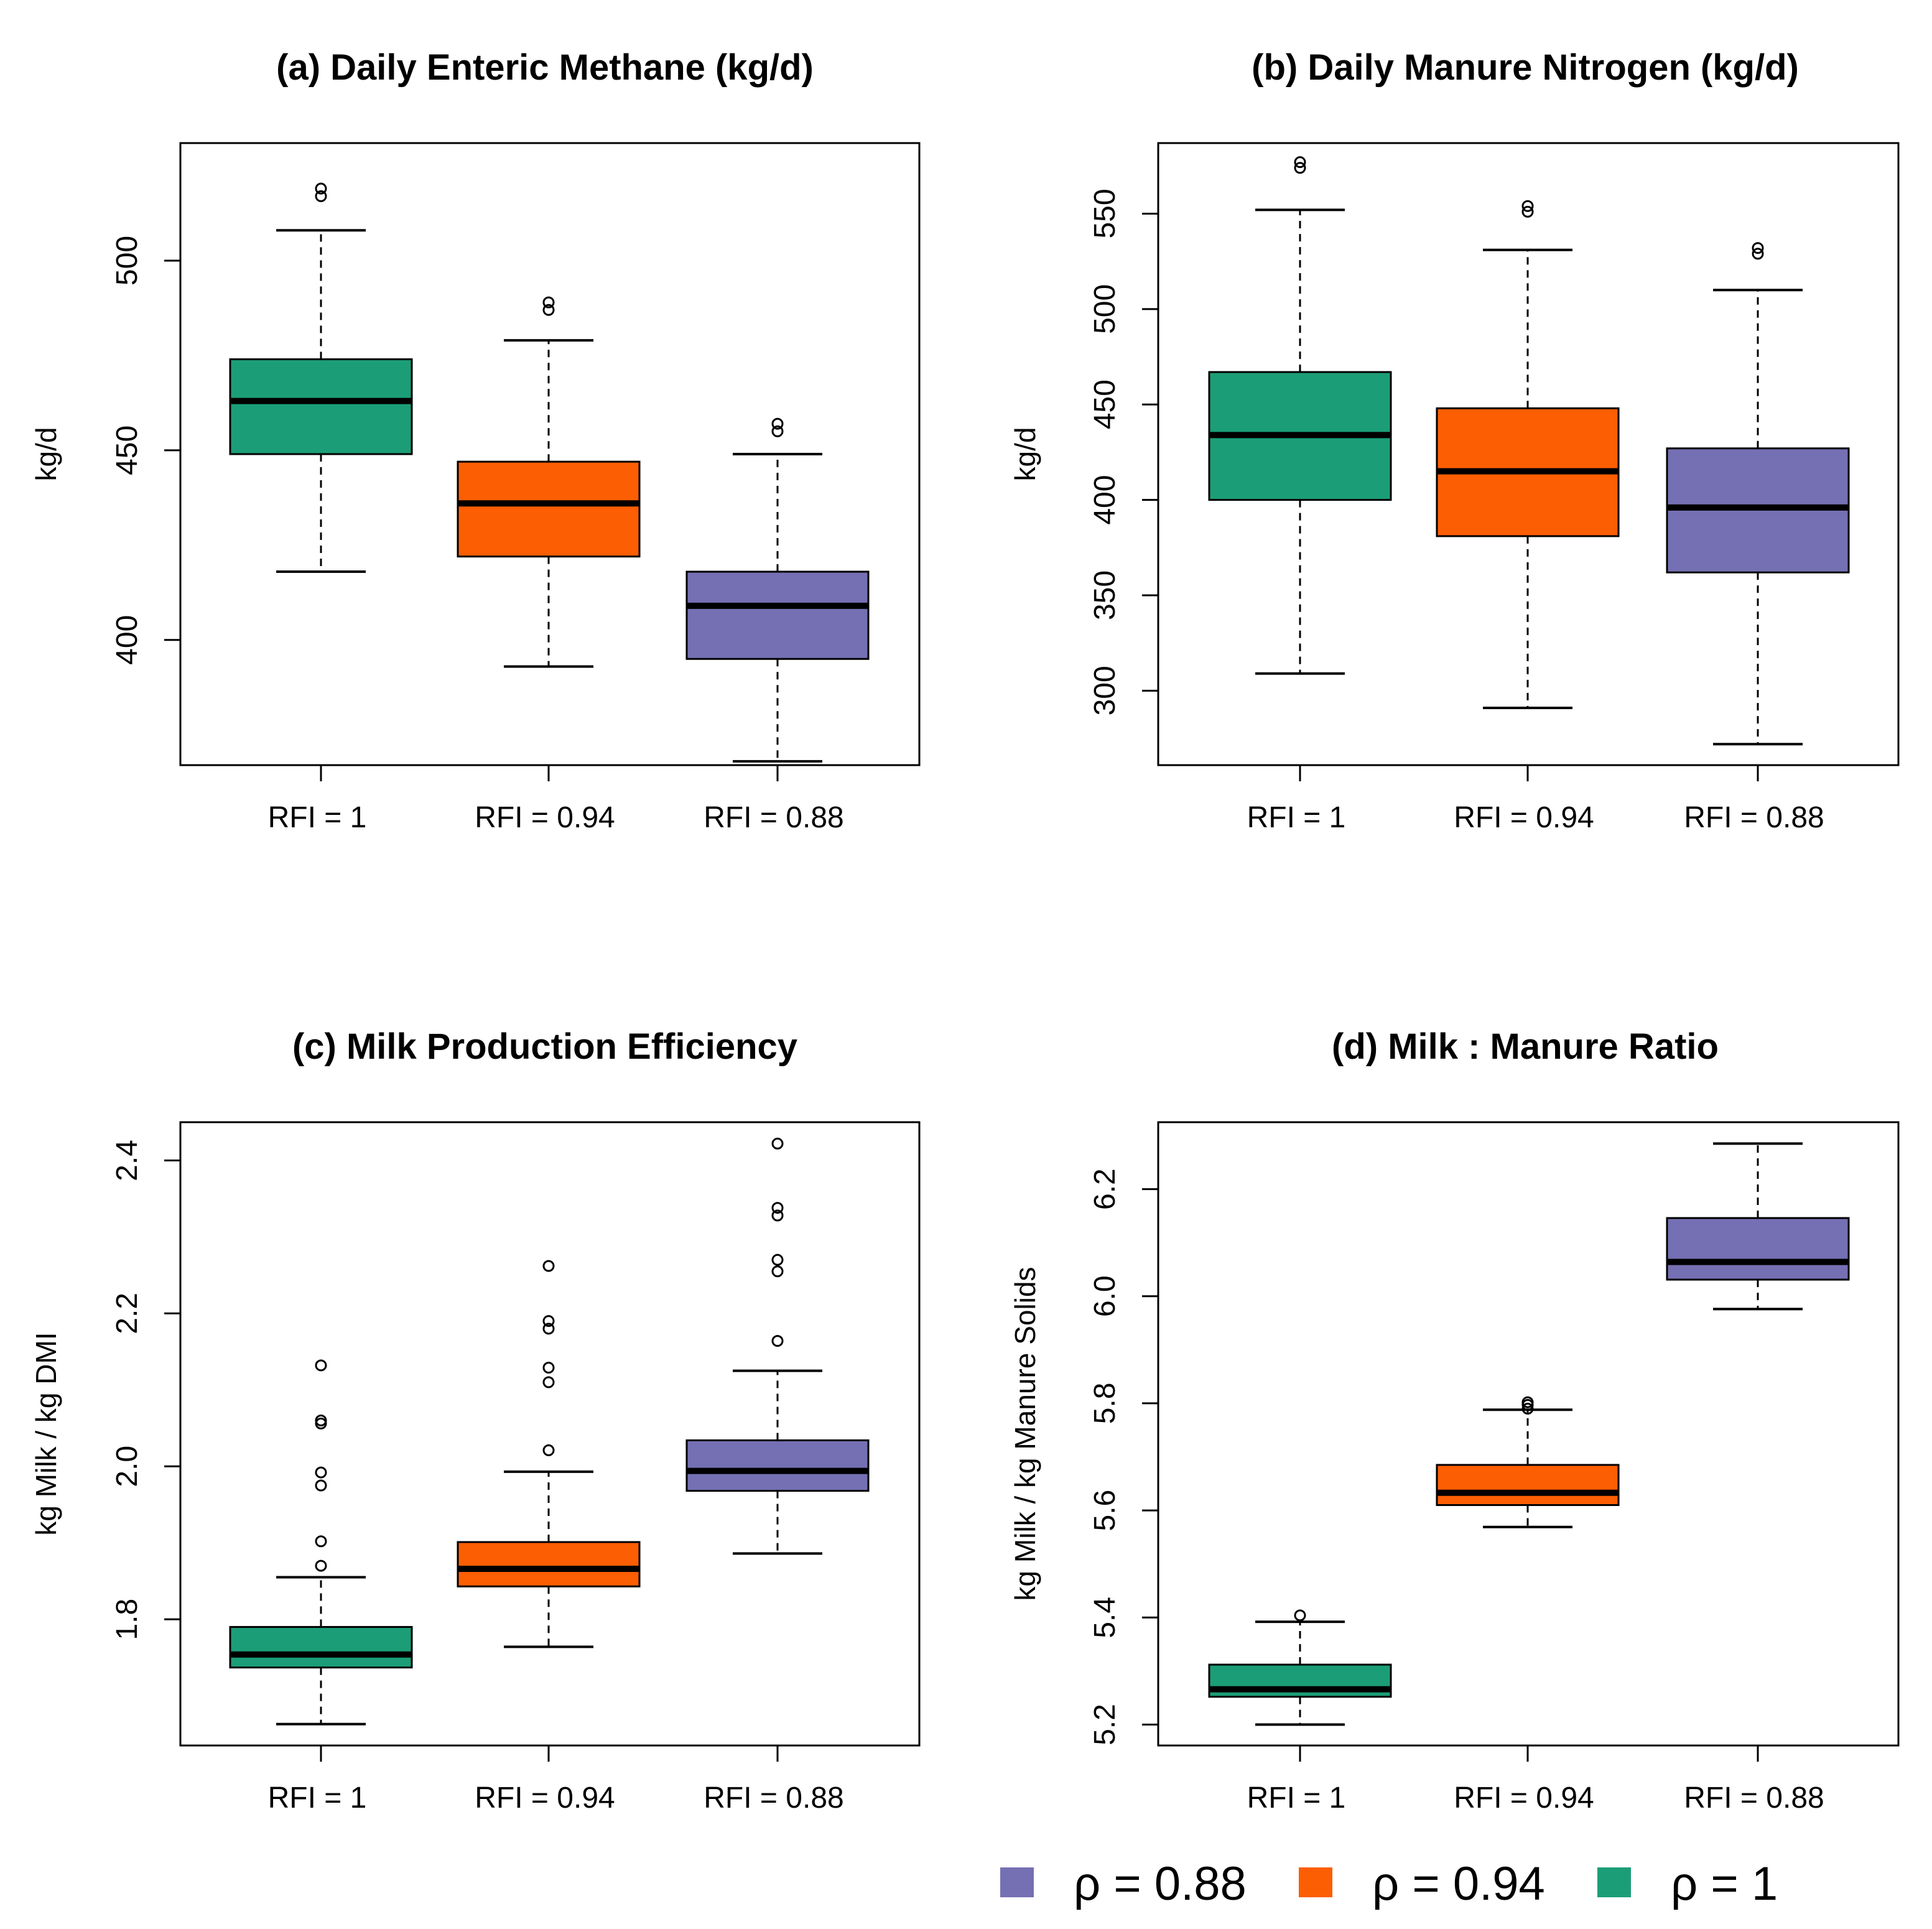 The width and height of the screenshot is (1932, 1929). Describe the element at coordinates (1105, 1617) in the screenshot. I see `y-tick-label: 5.4` at that location.